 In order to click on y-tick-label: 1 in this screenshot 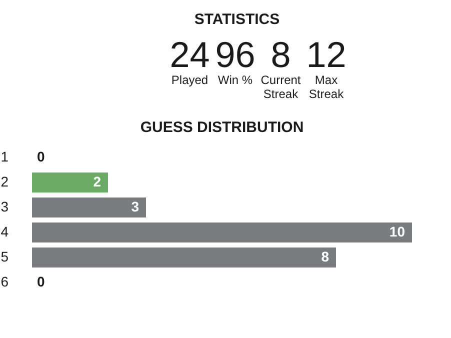, I will do `click(4, 156)`.